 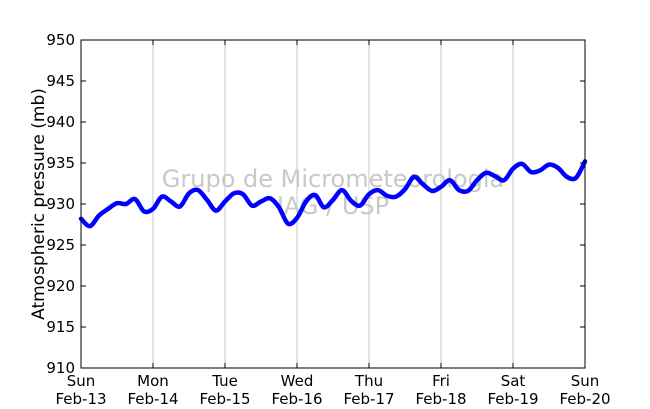 What do you see at coordinates (441, 381) in the screenshot?
I see `x-tick-label-day: Fri` at bounding box center [441, 381].